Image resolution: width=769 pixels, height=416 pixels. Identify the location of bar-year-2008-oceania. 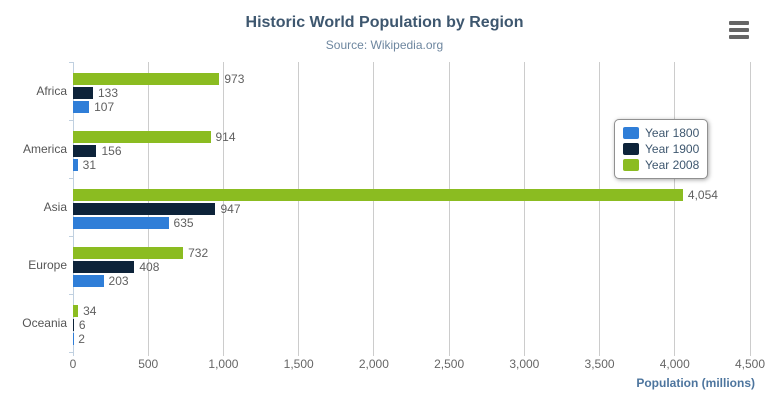
(76, 311).